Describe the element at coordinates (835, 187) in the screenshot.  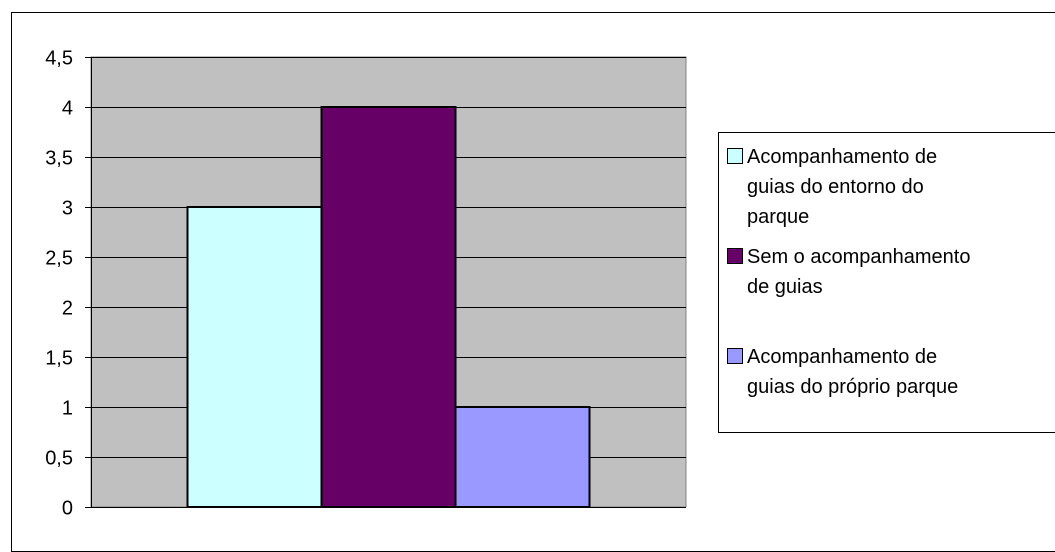
I see `legend-label: guias do entorno do` at that location.